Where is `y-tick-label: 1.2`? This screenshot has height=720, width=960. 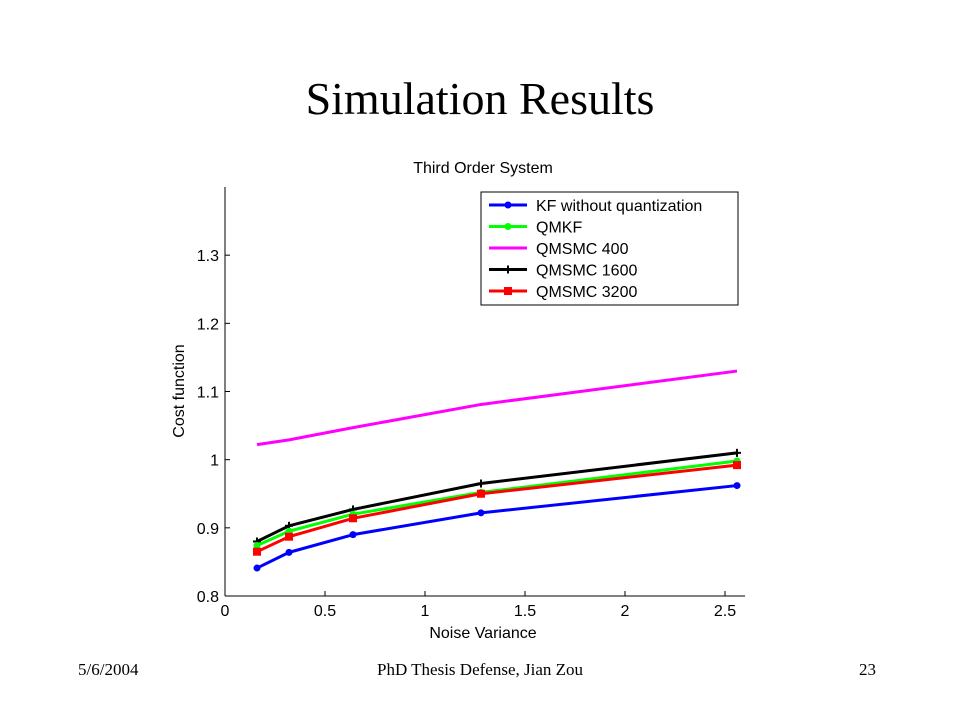 y-tick-label: 1.2 is located at coordinates (208, 324).